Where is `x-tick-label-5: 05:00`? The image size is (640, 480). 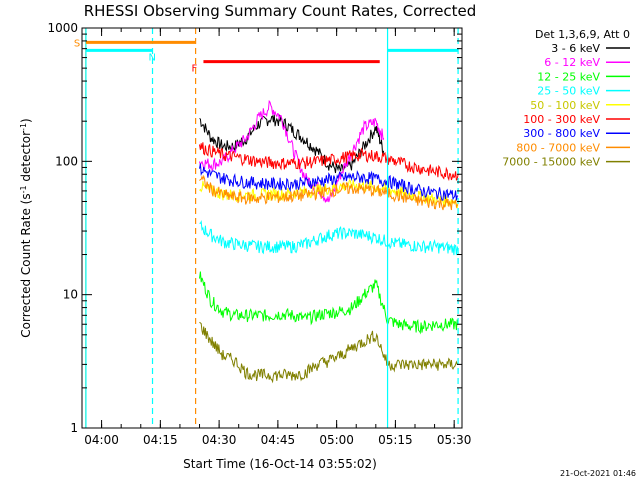 x-tick-label-5: 05:00 is located at coordinates (336, 440).